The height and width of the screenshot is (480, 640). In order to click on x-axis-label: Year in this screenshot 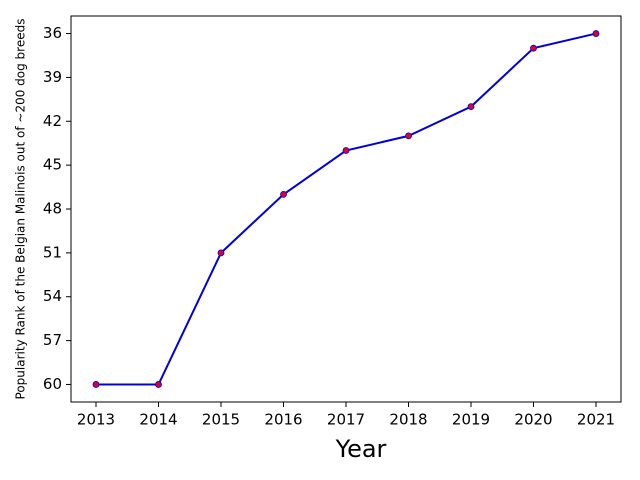, I will do `click(361, 449)`.